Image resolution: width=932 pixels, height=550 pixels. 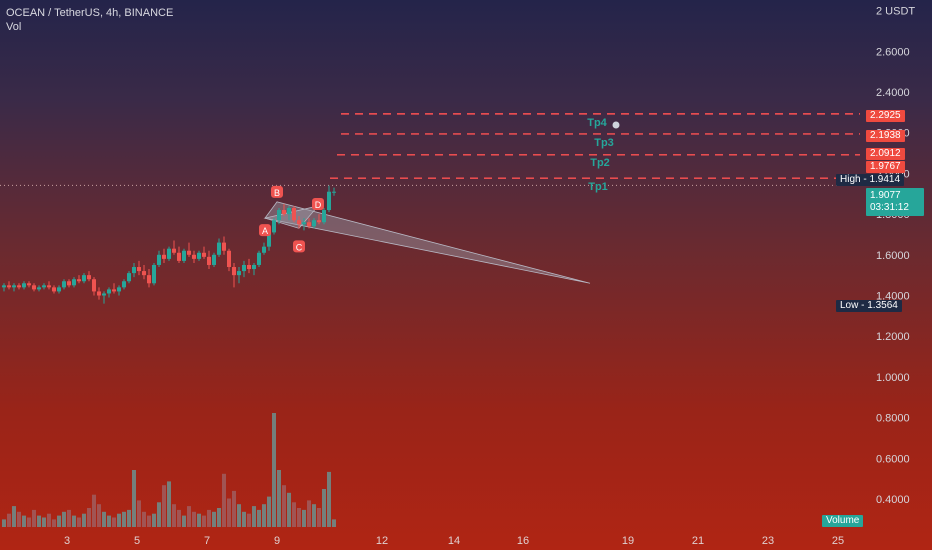 What do you see at coordinates (893, 256) in the screenshot?
I see `price-tick-label: 1.6000` at bounding box center [893, 256].